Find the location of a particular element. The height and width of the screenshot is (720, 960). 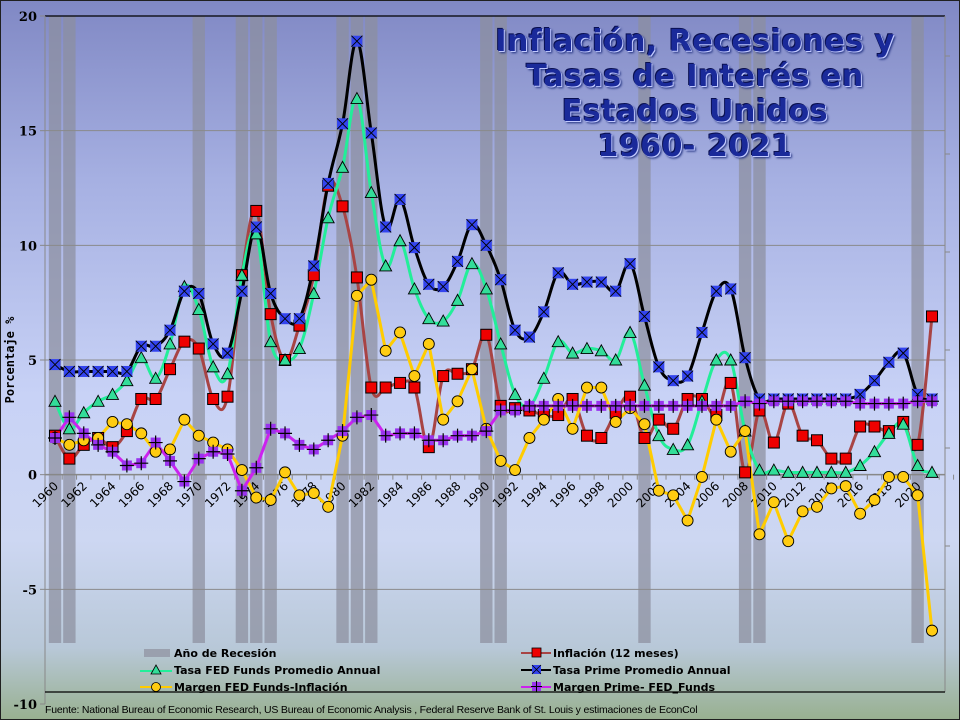

title-line: Tasas de Interés en is located at coordinates (695, 76).